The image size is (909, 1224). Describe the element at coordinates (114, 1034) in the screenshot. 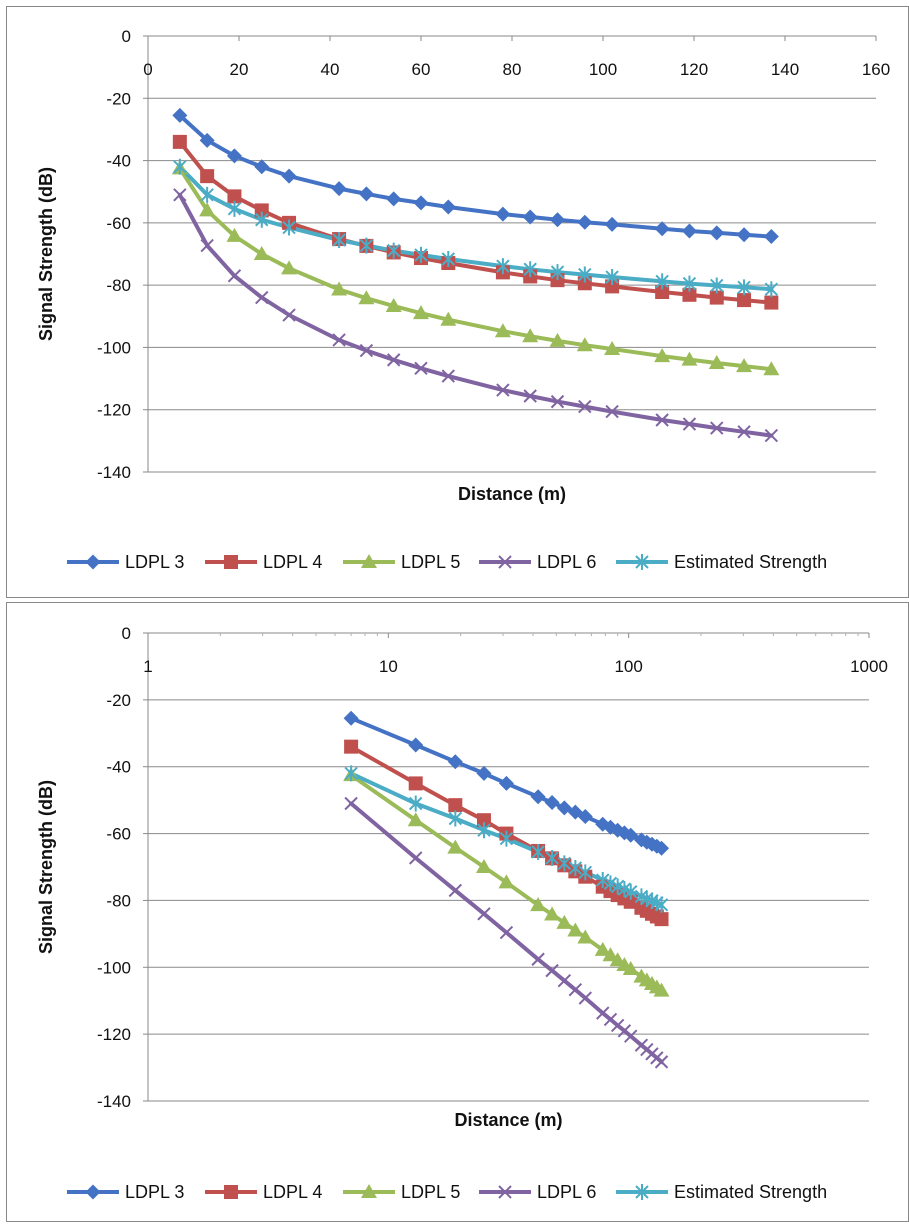

I see `y-tick-label: -120` at that location.